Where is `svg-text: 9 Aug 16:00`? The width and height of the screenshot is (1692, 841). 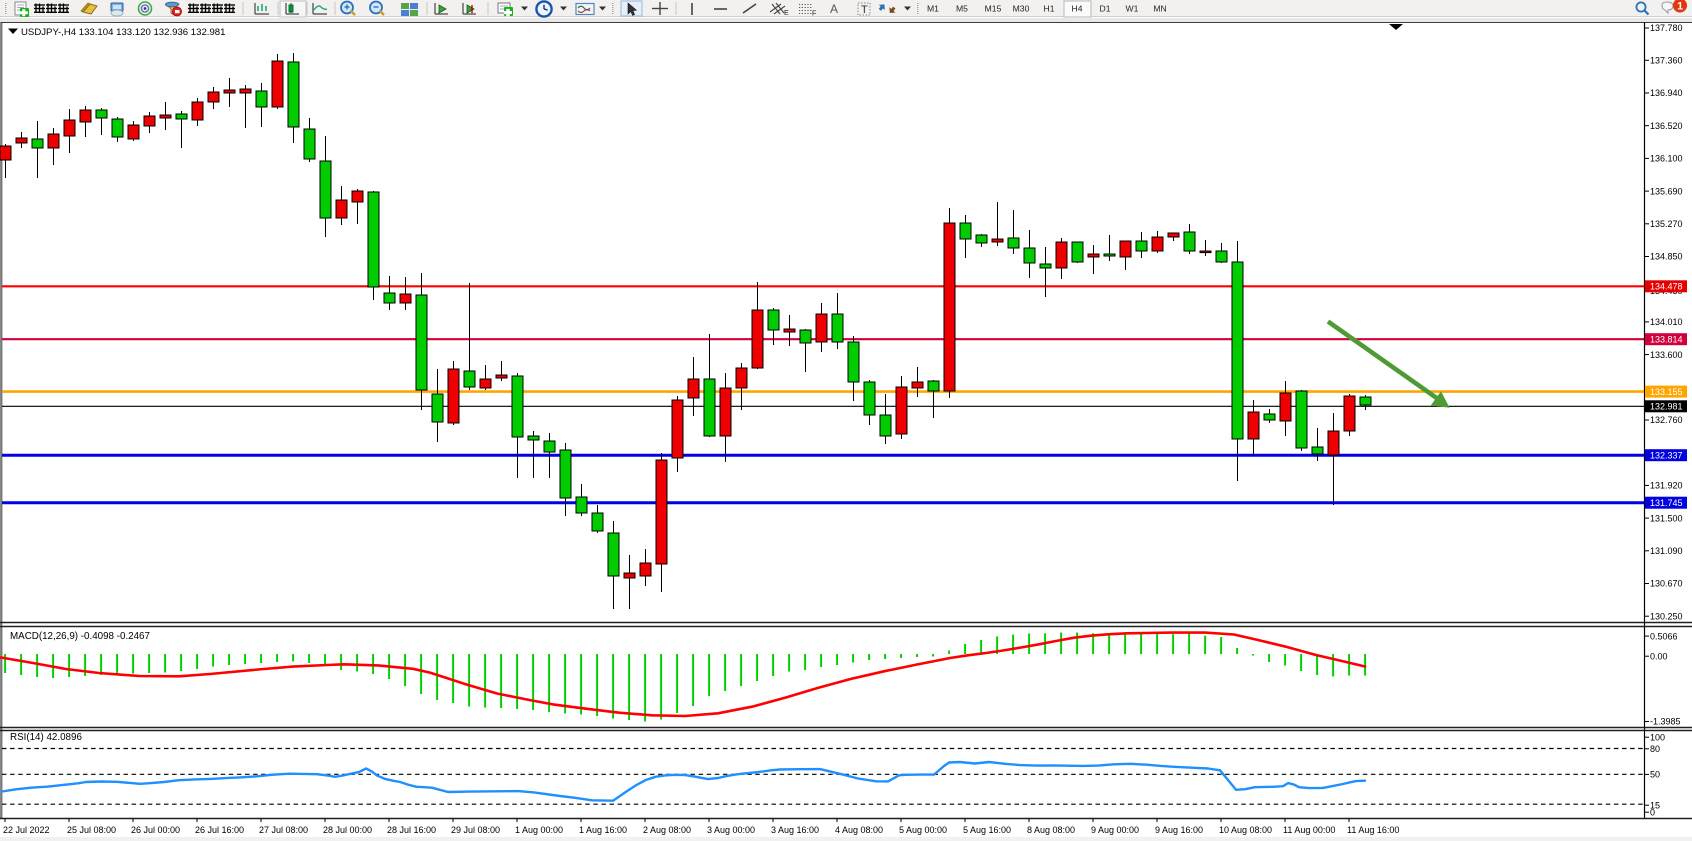
svg-text: 9 Aug 16:00 is located at coordinates (1179, 830).